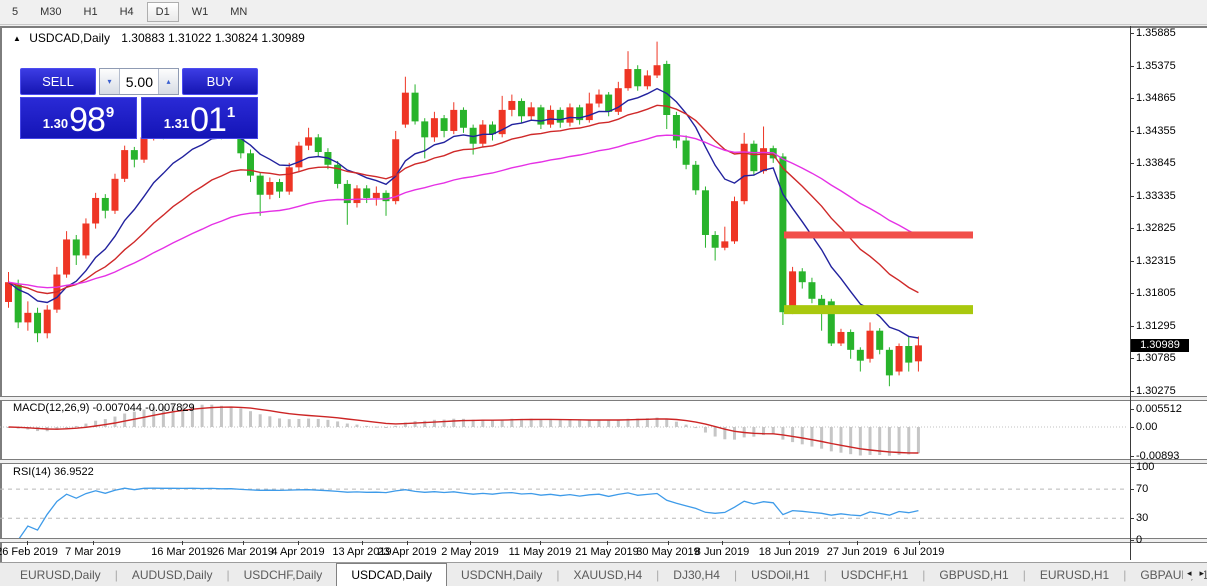  I want to click on date-axis-label: 26 Mar 2019, so click(243, 552).